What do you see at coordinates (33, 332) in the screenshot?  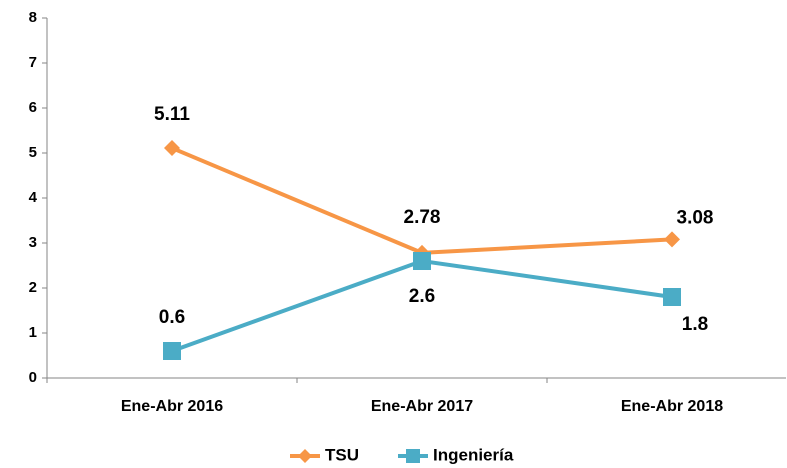 I see `y-tick-label: 1` at bounding box center [33, 332].